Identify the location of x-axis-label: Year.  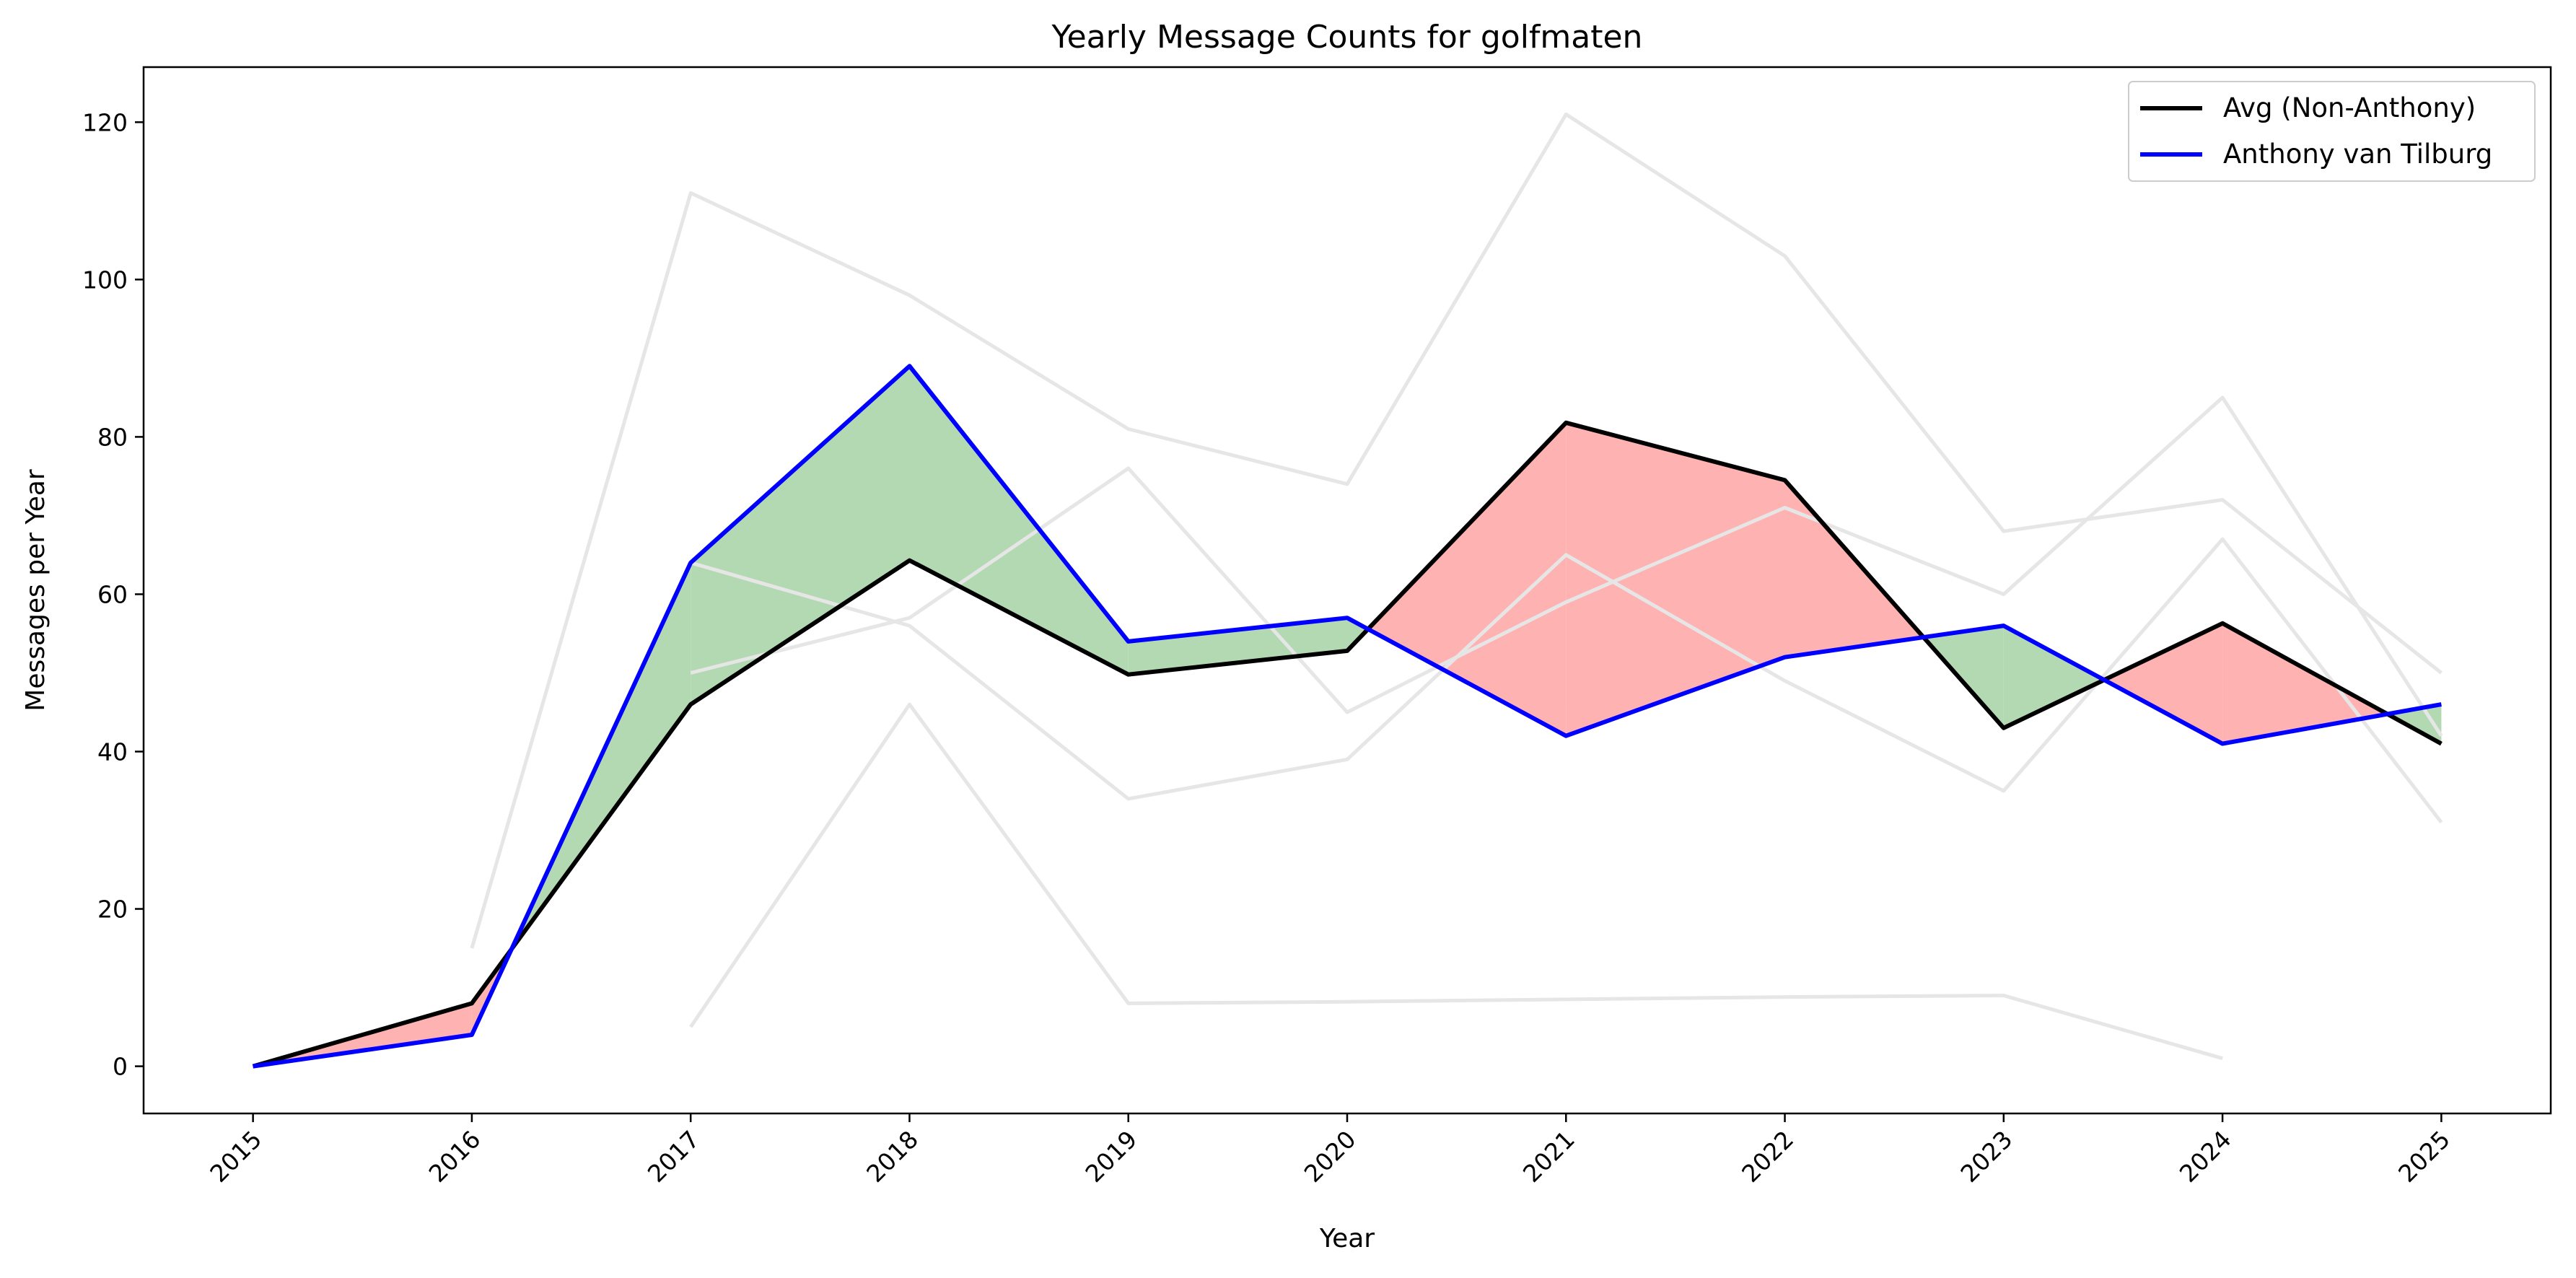
(1347, 1238).